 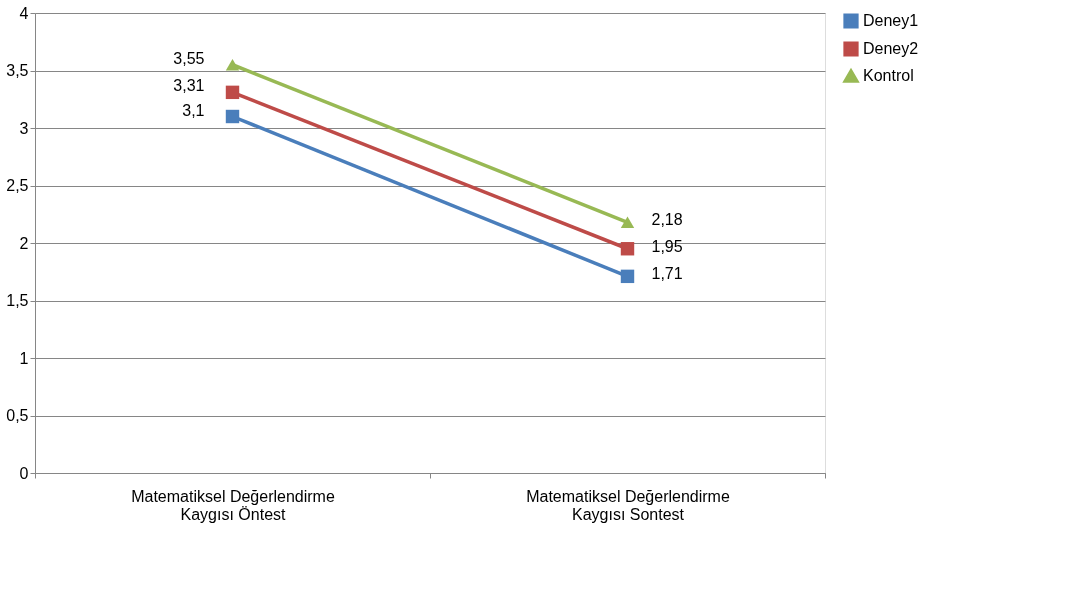 What do you see at coordinates (628, 505) in the screenshot?
I see `x-tick-label: Matematiksel Değerlendirme Kaygısı Sontest` at bounding box center [628, 505].